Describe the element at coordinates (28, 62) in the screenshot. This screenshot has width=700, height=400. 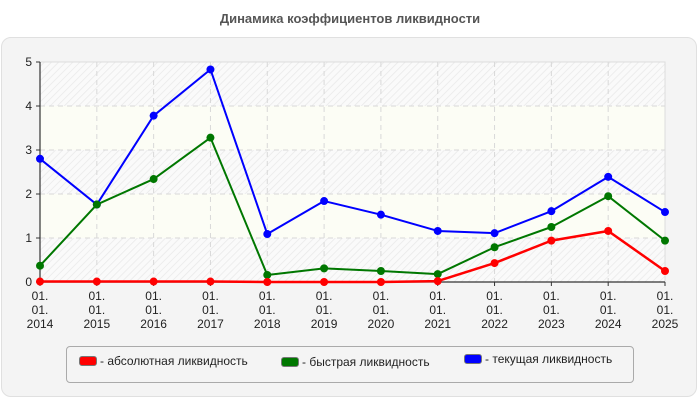
I see `y-tick-label: 5` at that location.